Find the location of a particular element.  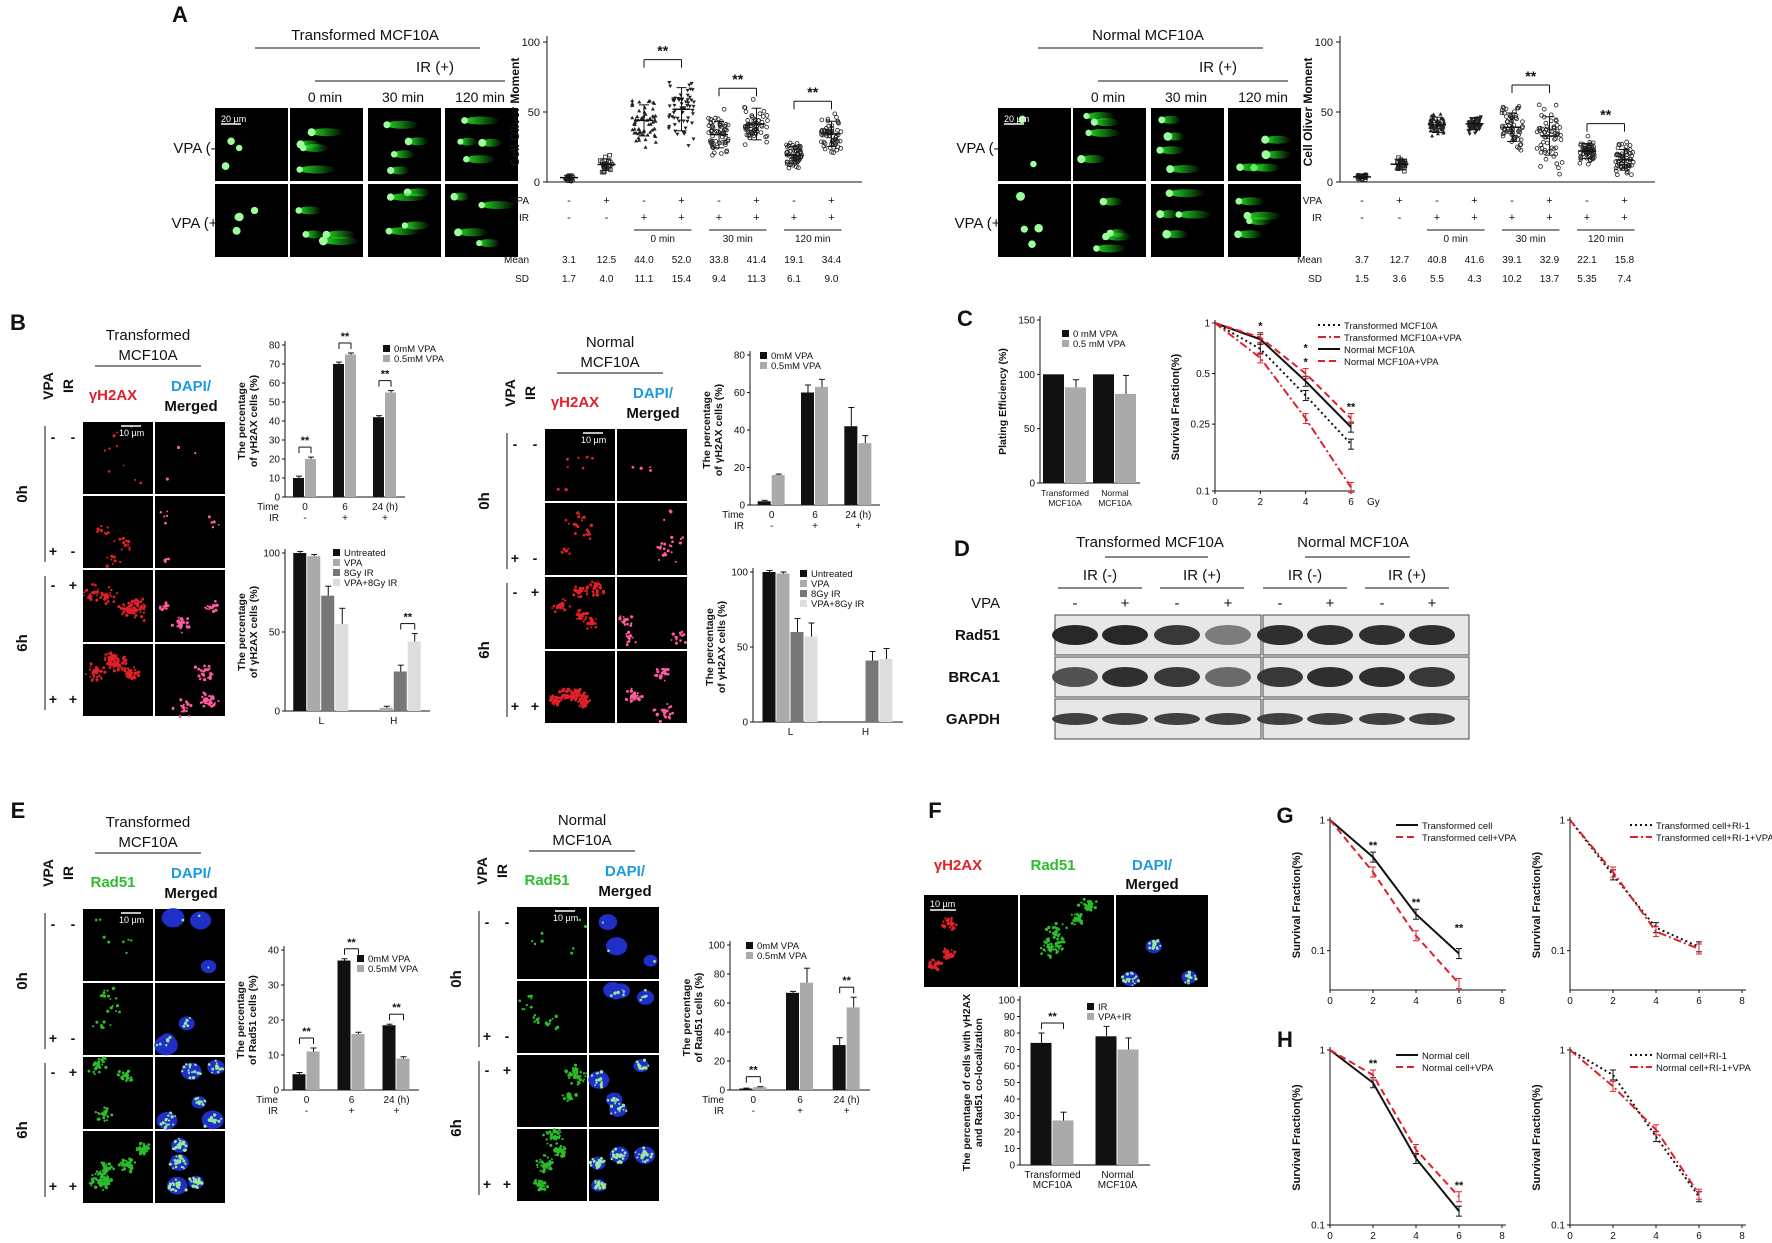

legend-swatch is located at coordinates (803, 573).